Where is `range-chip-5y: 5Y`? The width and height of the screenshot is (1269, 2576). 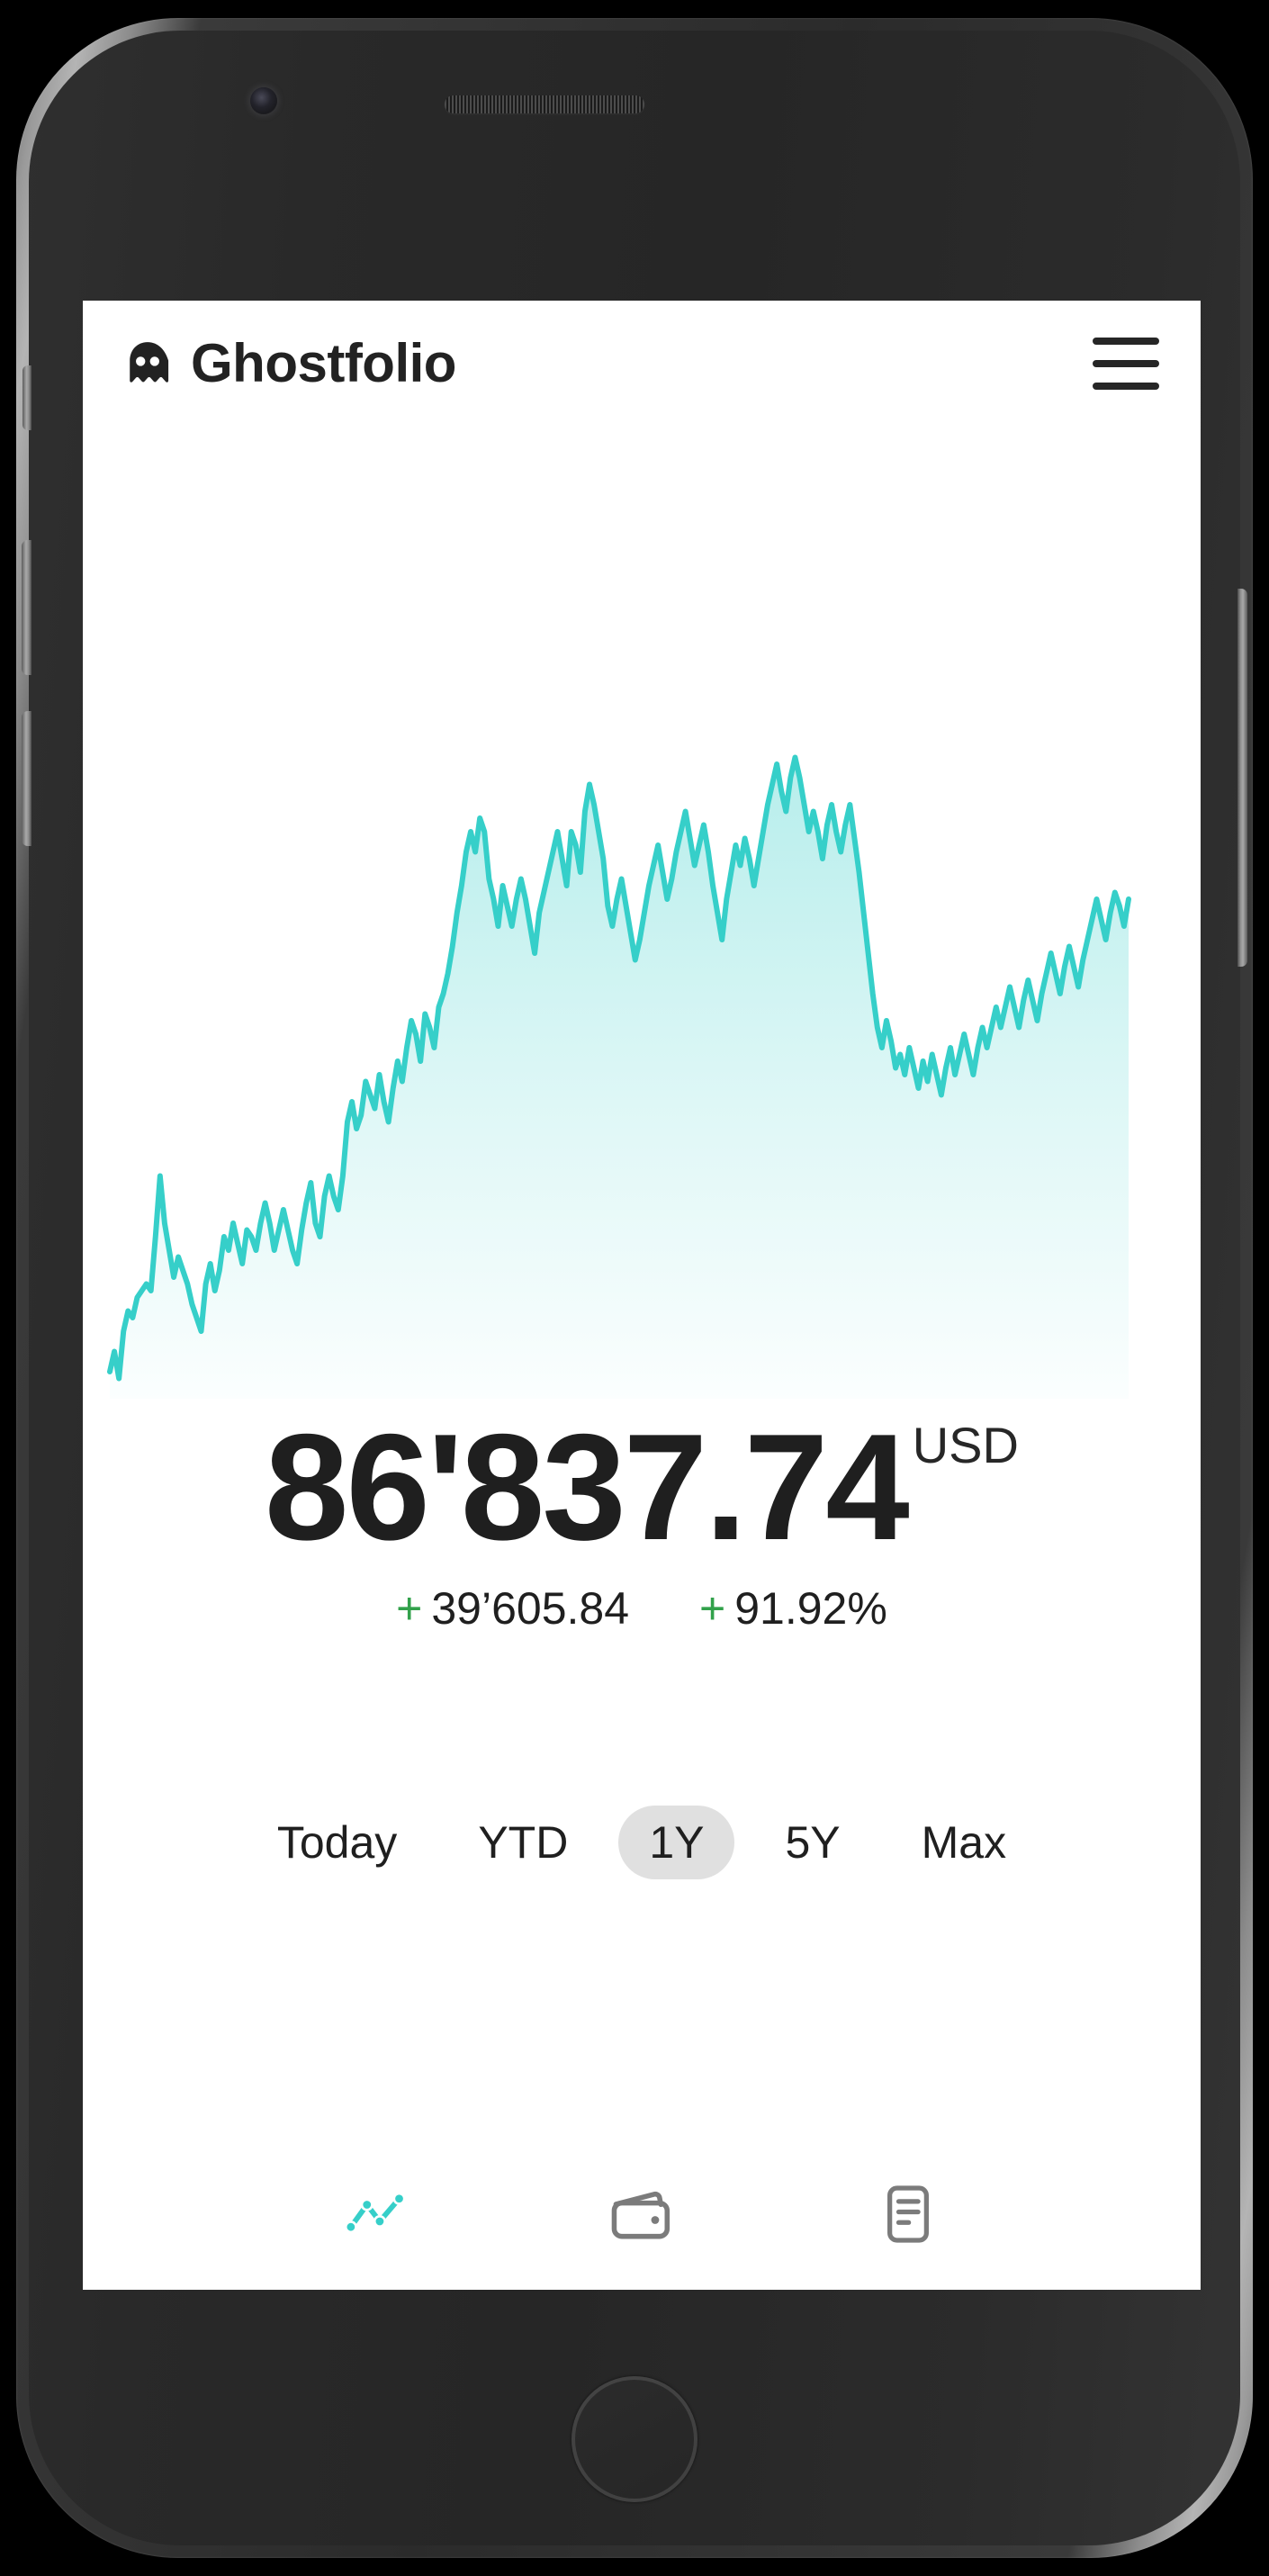 range-chip-5y: 5Y is located at coordinates (813, 1842).